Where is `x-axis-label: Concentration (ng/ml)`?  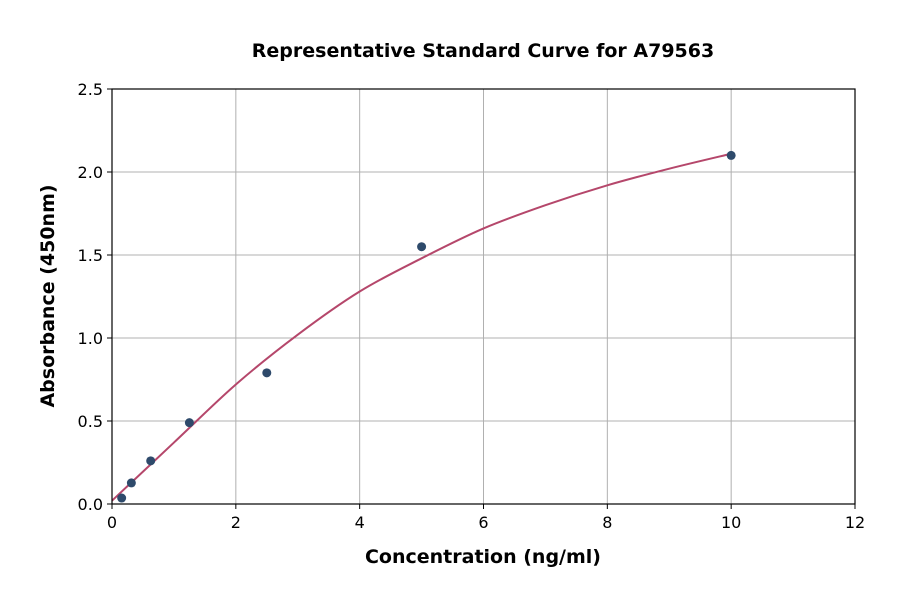
x-axis-label: Concentration (ng/ml) is located at coordinates (483, 557).